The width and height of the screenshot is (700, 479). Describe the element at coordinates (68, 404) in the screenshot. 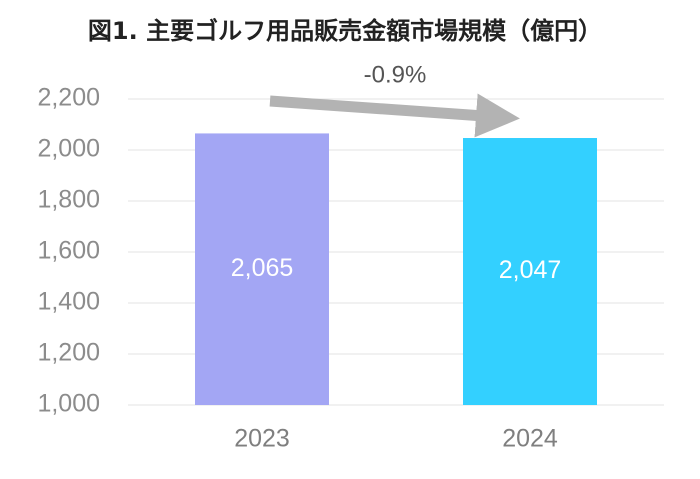

I see `y-tick-label: 1,000` at that location.